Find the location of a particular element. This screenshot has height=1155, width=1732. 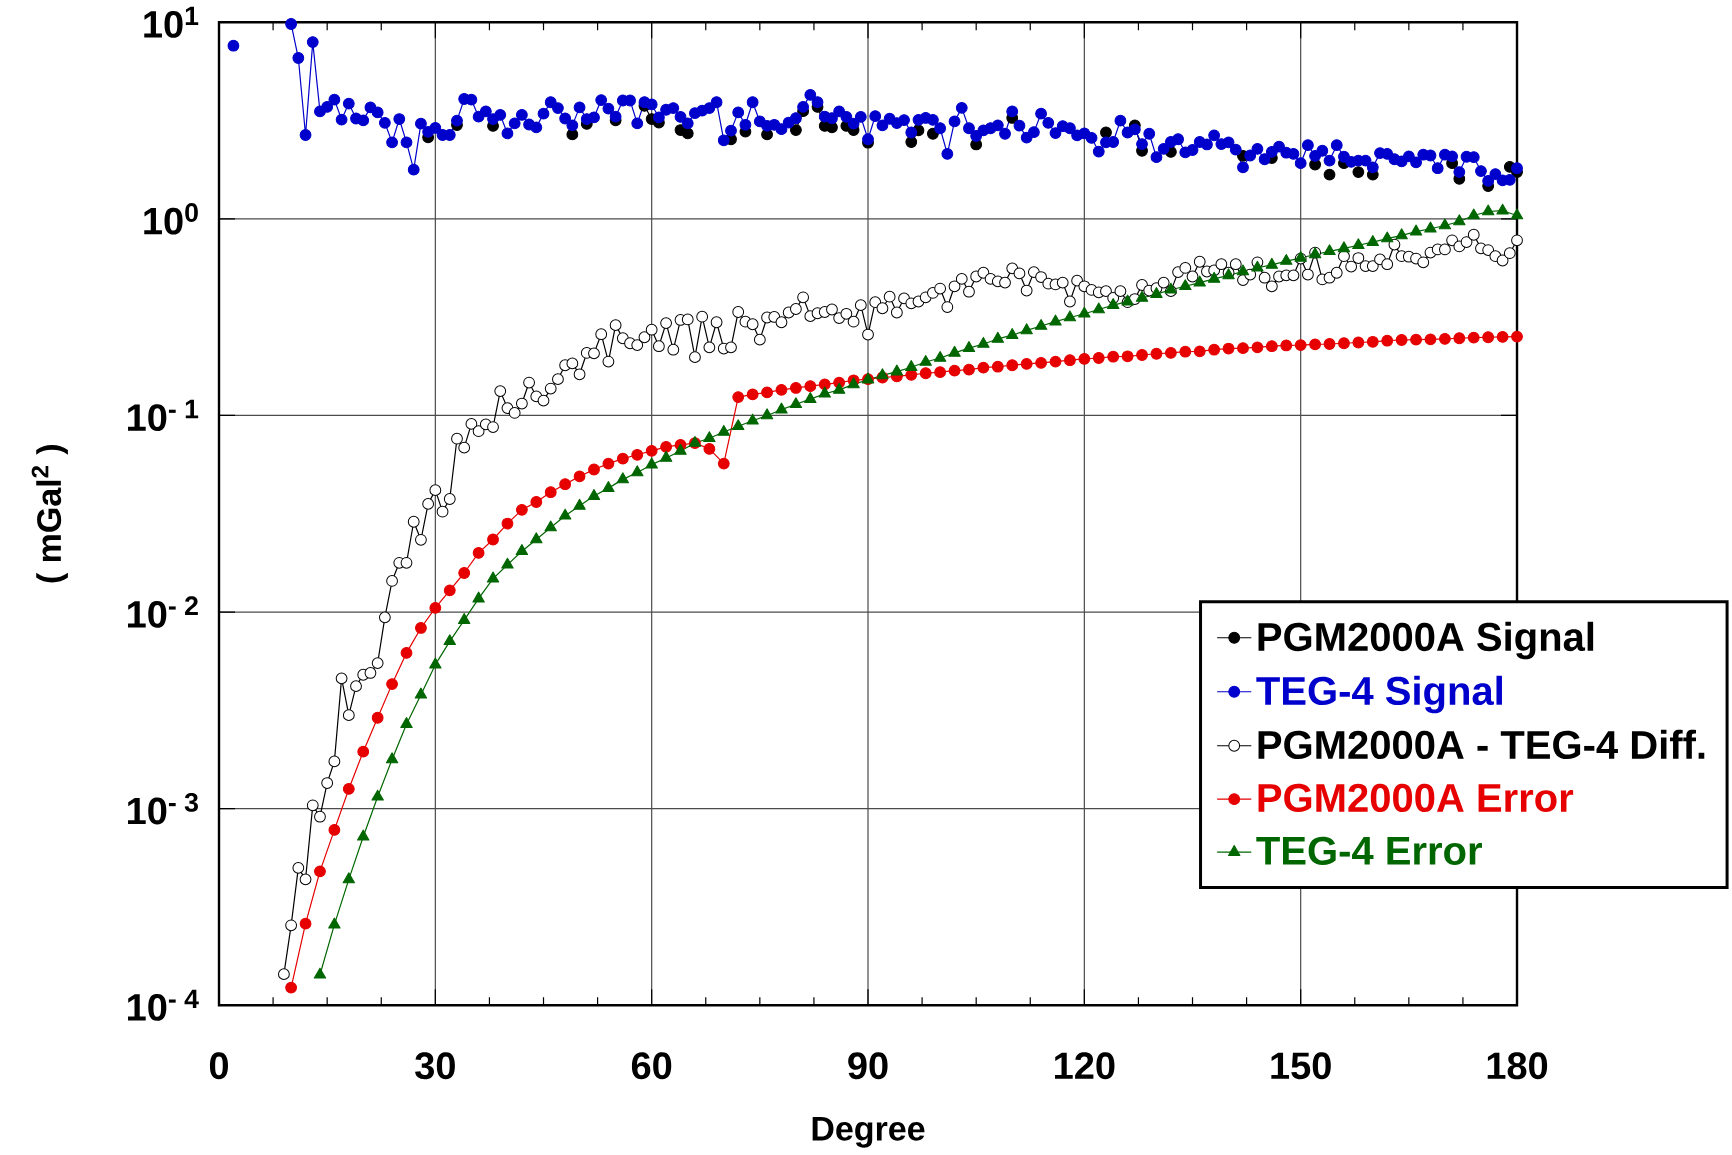

x-tick-label: 90 is located at coordinates (868, 1066).